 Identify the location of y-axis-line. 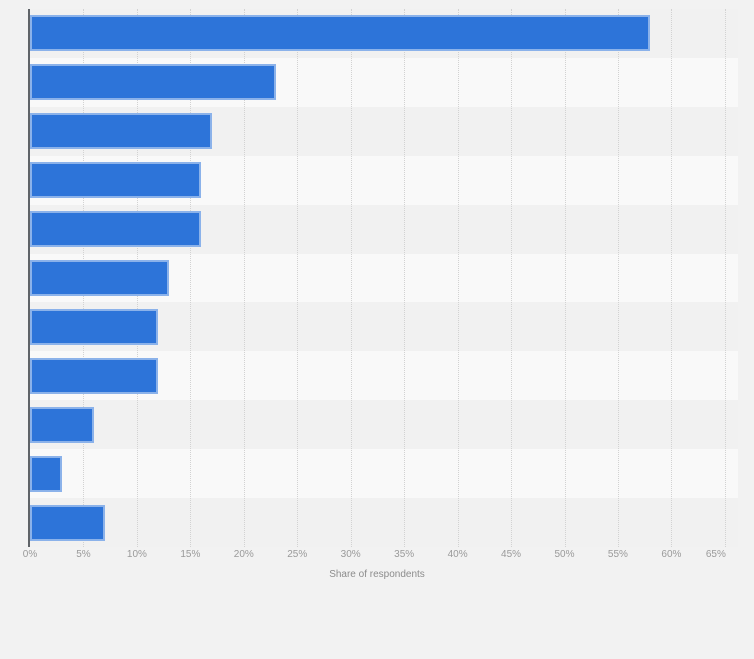
(29, 278).